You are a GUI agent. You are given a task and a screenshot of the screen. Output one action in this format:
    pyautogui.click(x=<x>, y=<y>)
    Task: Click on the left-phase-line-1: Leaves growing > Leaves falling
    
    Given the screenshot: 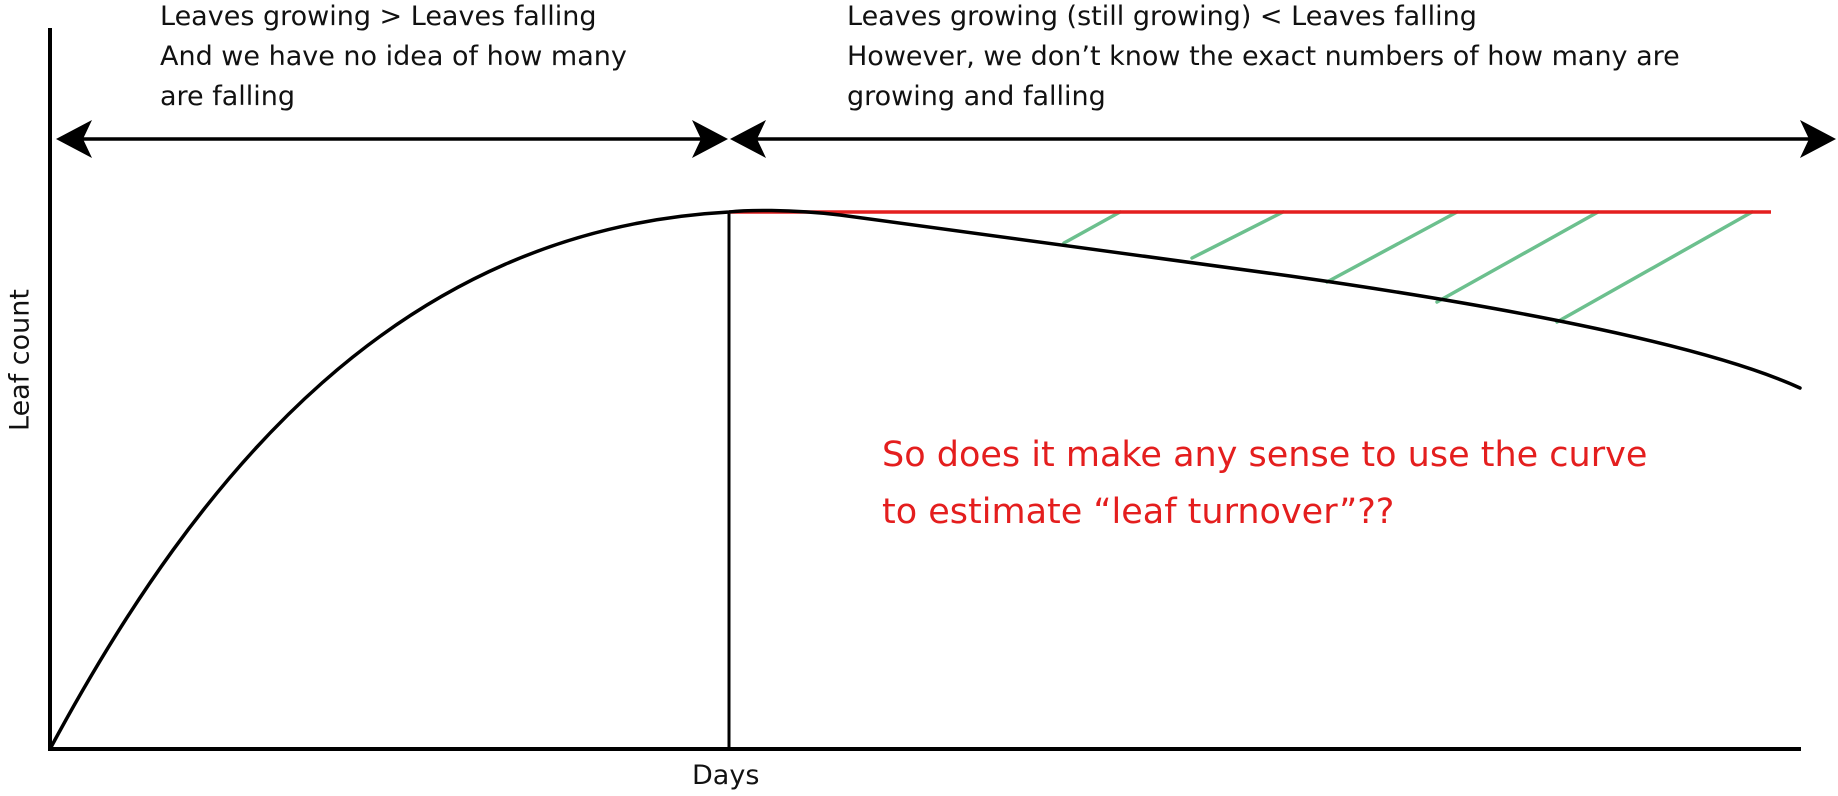 What is the action you would take?
    pyautogui.click(x=378, y=16)
    